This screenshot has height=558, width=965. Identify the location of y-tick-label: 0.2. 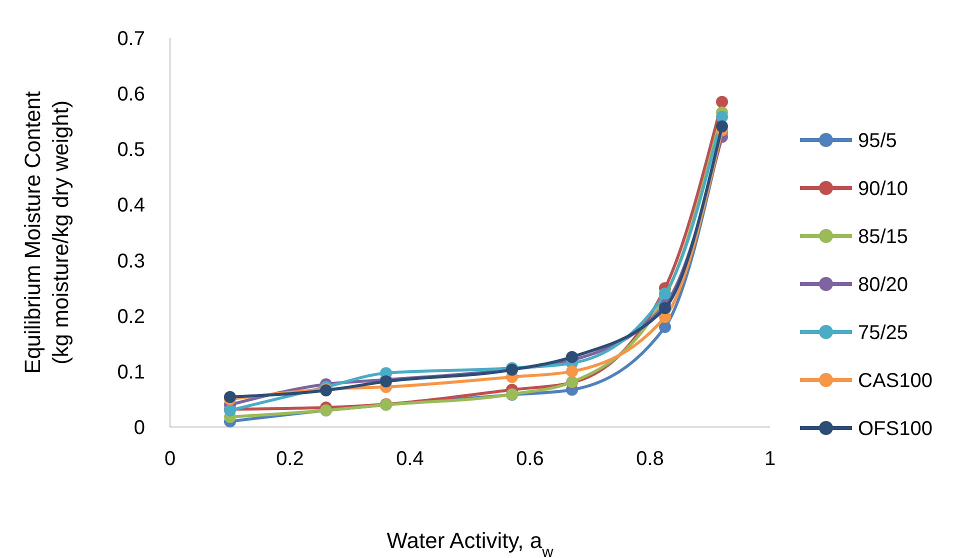
(131, 317).